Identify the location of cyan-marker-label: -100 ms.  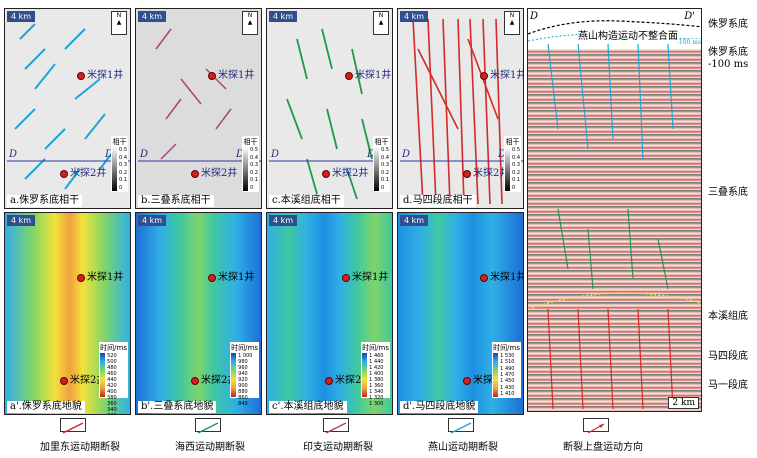
(688, 42).